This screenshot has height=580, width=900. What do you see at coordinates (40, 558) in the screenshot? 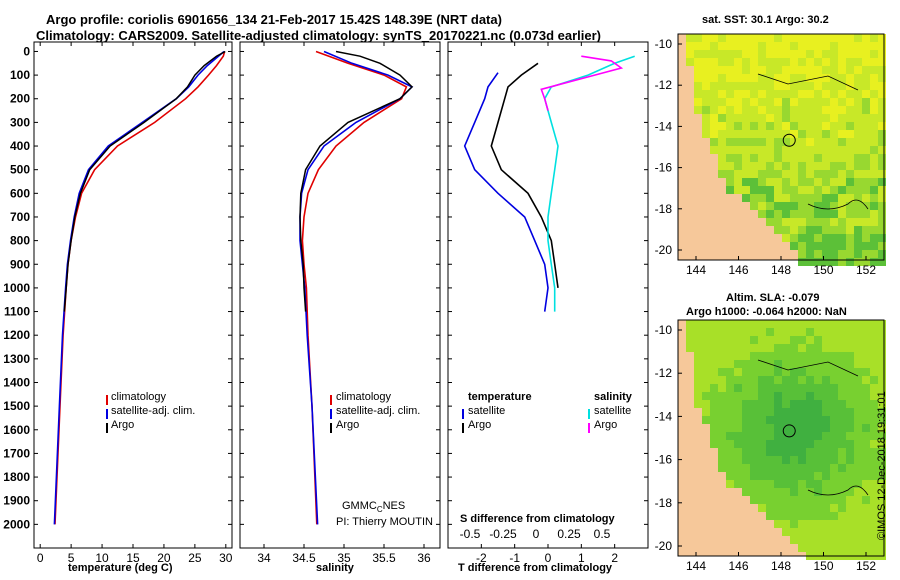
I see `temp-xtick-label-0: 0` at bounding box center [40, 558].